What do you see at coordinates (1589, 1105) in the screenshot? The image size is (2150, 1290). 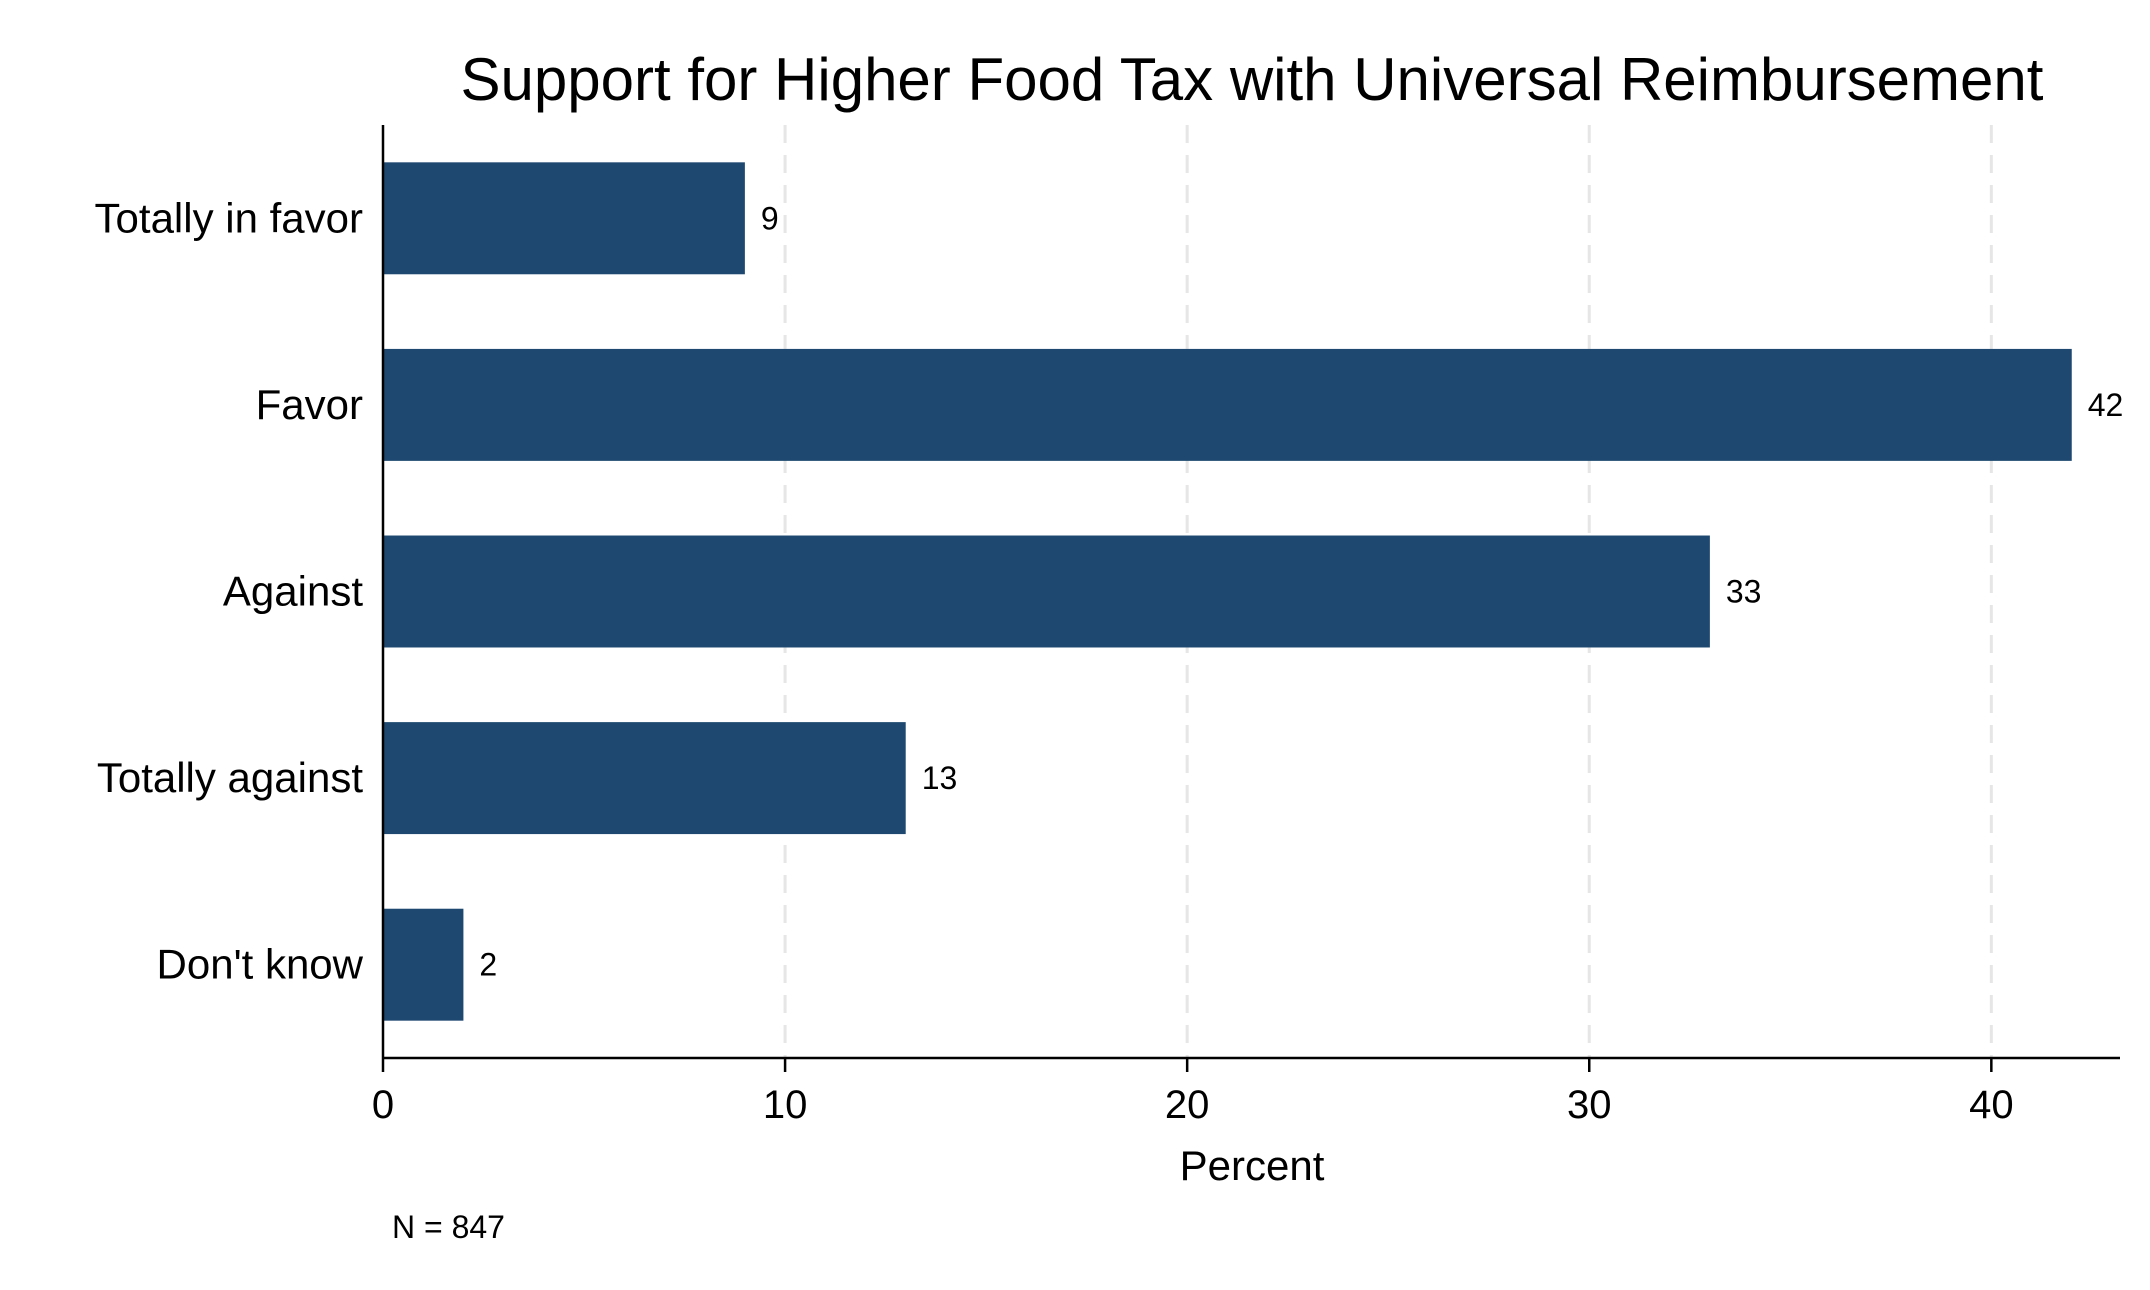 I see `x-tick-label-30: 30` at bounding box center [1589, 1105].